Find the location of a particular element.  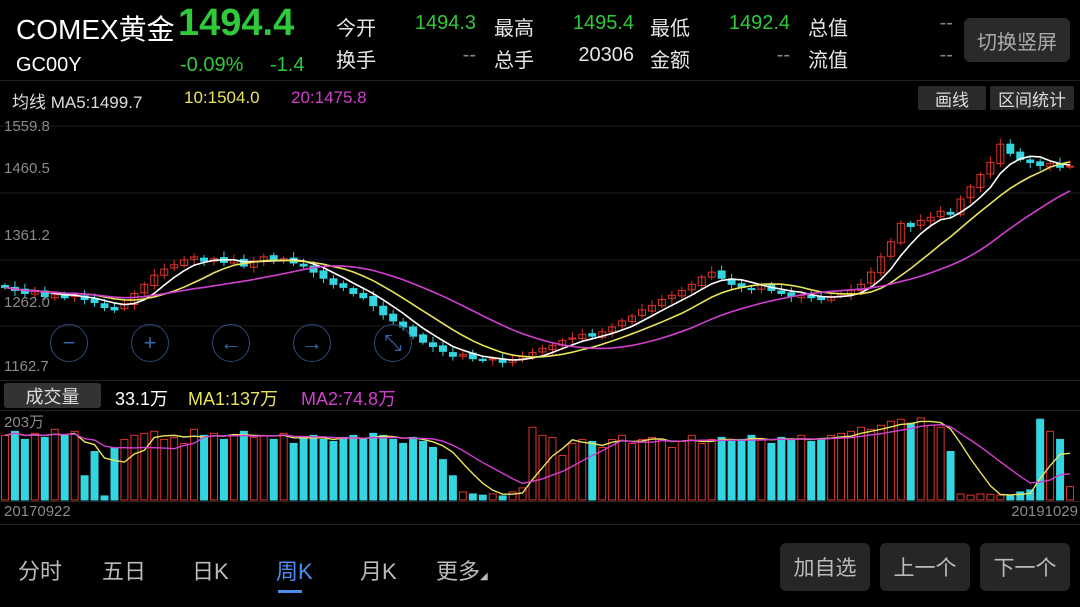

change-percent: -0.09% is located at coordinates (212, 65).